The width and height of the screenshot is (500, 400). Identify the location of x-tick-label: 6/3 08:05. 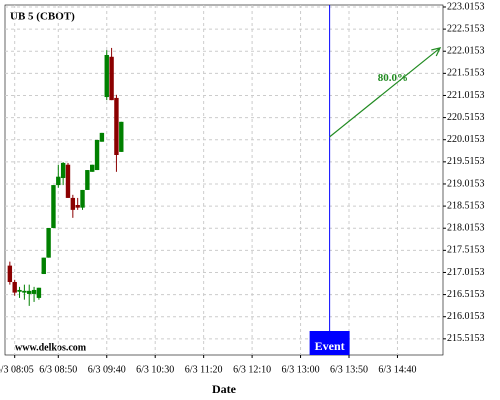
(17, 369).